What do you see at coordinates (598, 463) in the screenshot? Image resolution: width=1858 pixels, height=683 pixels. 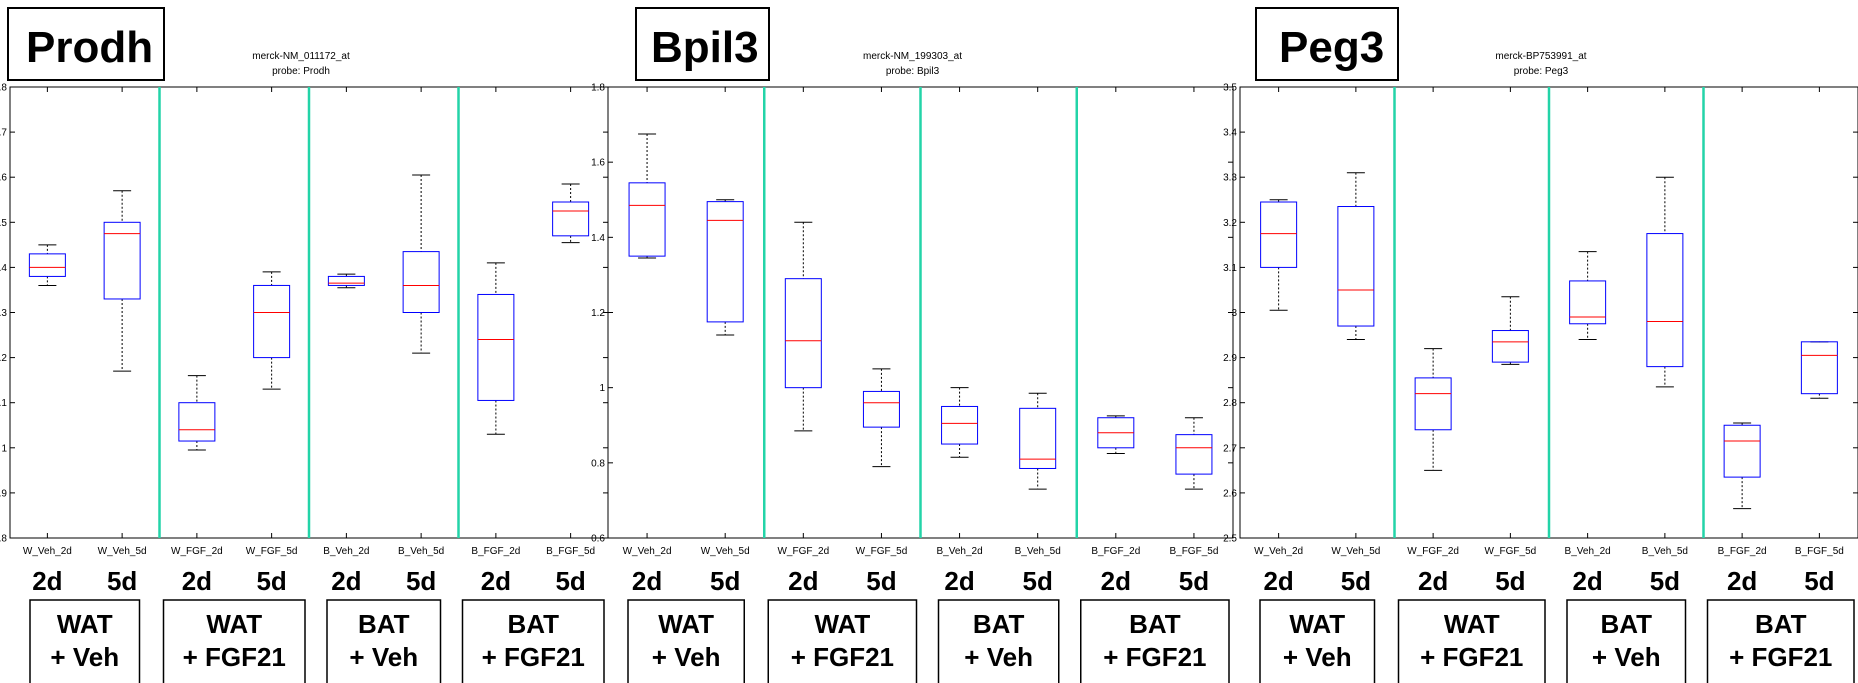 I see `y-tick-label: 0.8` at bounding box center [598, 463].